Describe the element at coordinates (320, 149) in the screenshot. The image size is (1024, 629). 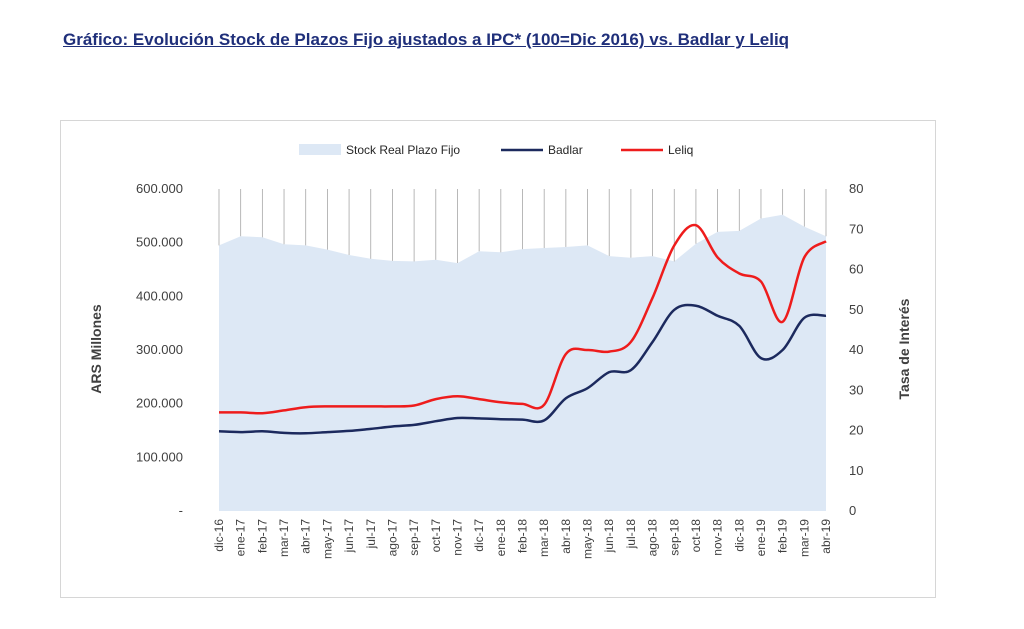
I see `legend-swatch-stock-real-plazo-fijo` at that location.